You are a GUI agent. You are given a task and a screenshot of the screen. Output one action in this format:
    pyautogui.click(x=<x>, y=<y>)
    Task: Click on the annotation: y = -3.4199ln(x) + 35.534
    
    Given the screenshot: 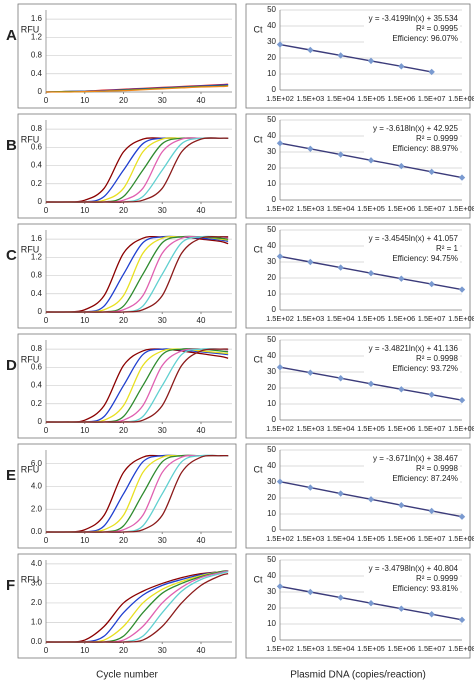 What is the action you would take?
    pyautogui.click(x=414, y=18)
    